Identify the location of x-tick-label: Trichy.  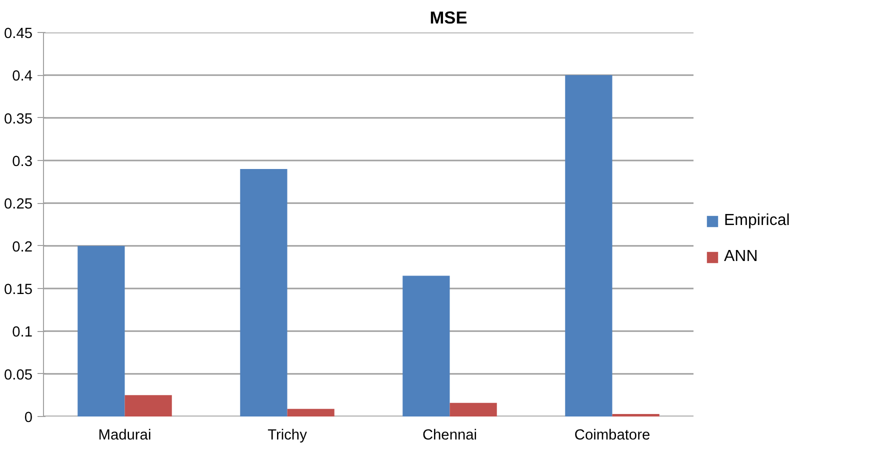
(288, 436).